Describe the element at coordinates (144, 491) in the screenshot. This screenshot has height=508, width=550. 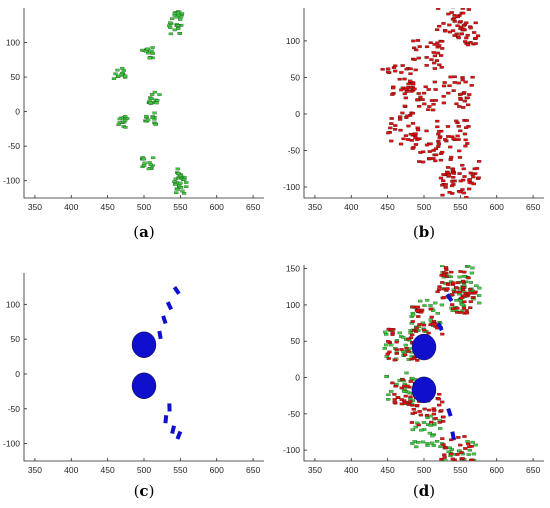
I see `panel-label: (c)` at that location.